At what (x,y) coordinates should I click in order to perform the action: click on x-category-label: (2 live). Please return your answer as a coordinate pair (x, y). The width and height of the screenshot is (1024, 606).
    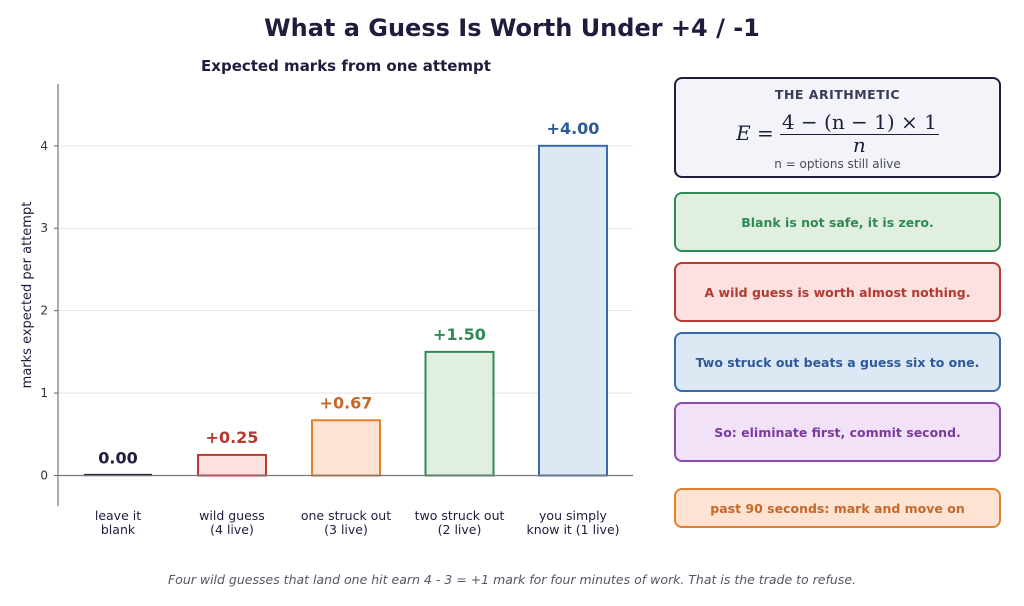
    Looking at the image, I should click on (460, 529).